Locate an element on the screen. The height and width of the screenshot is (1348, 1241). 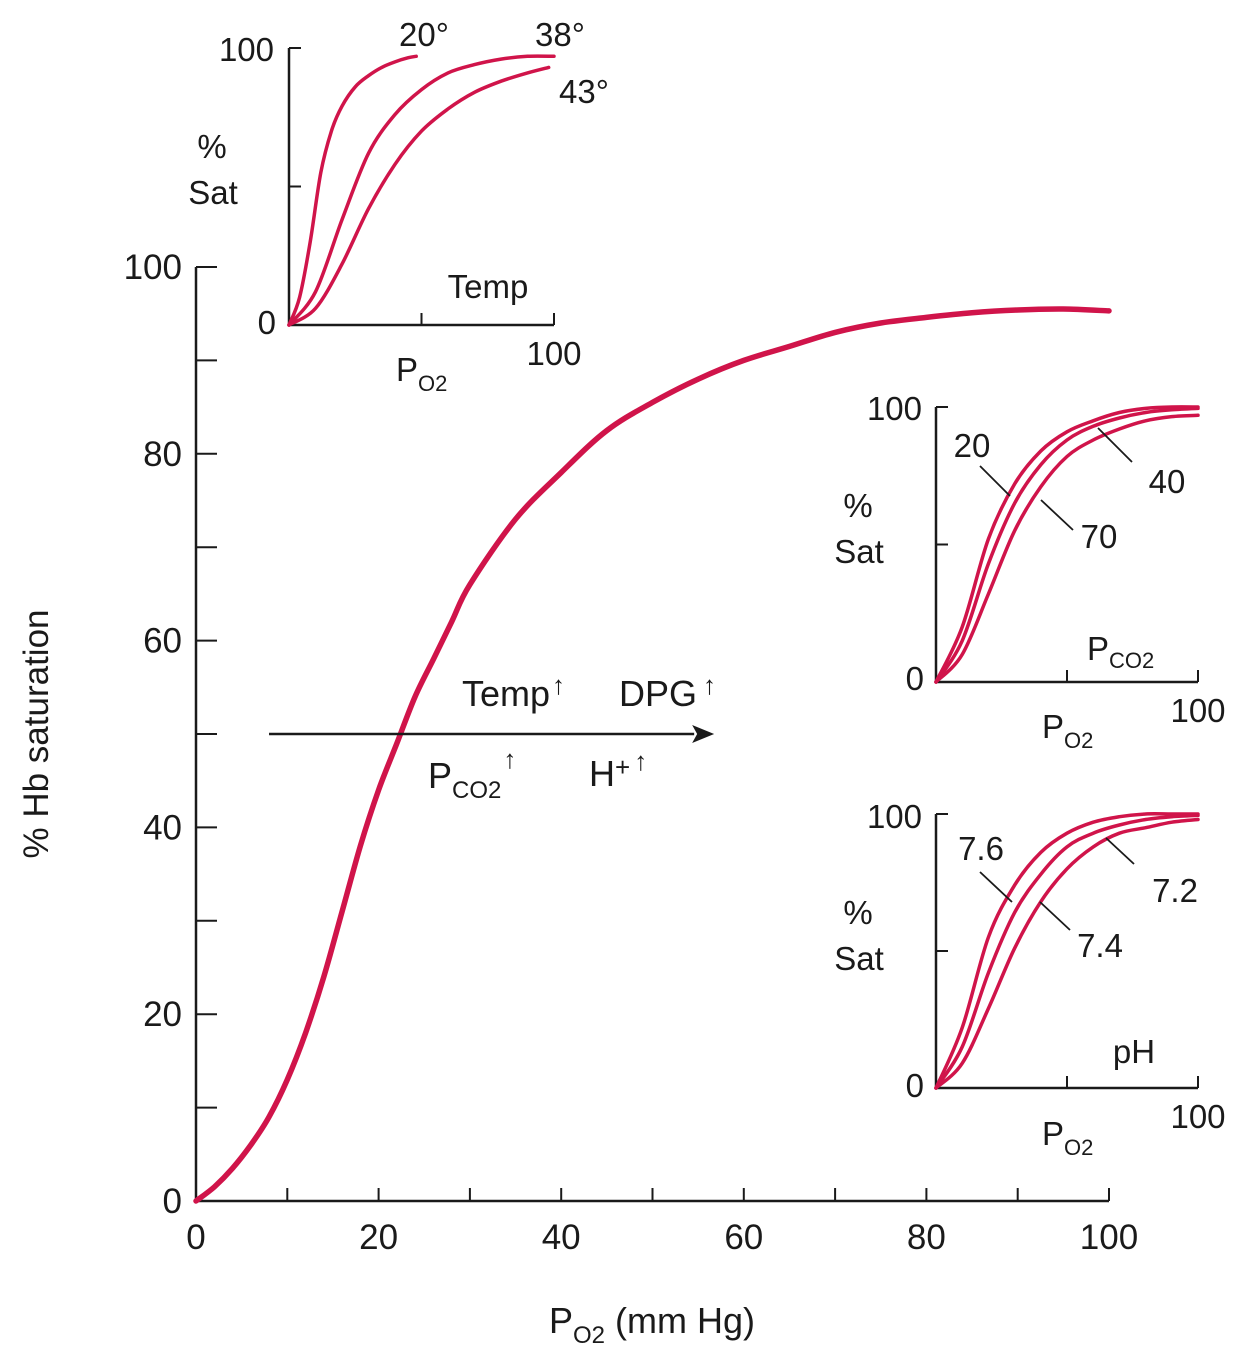
inset-temp-ylabel-percent: % is located at coordinates (211, 146).